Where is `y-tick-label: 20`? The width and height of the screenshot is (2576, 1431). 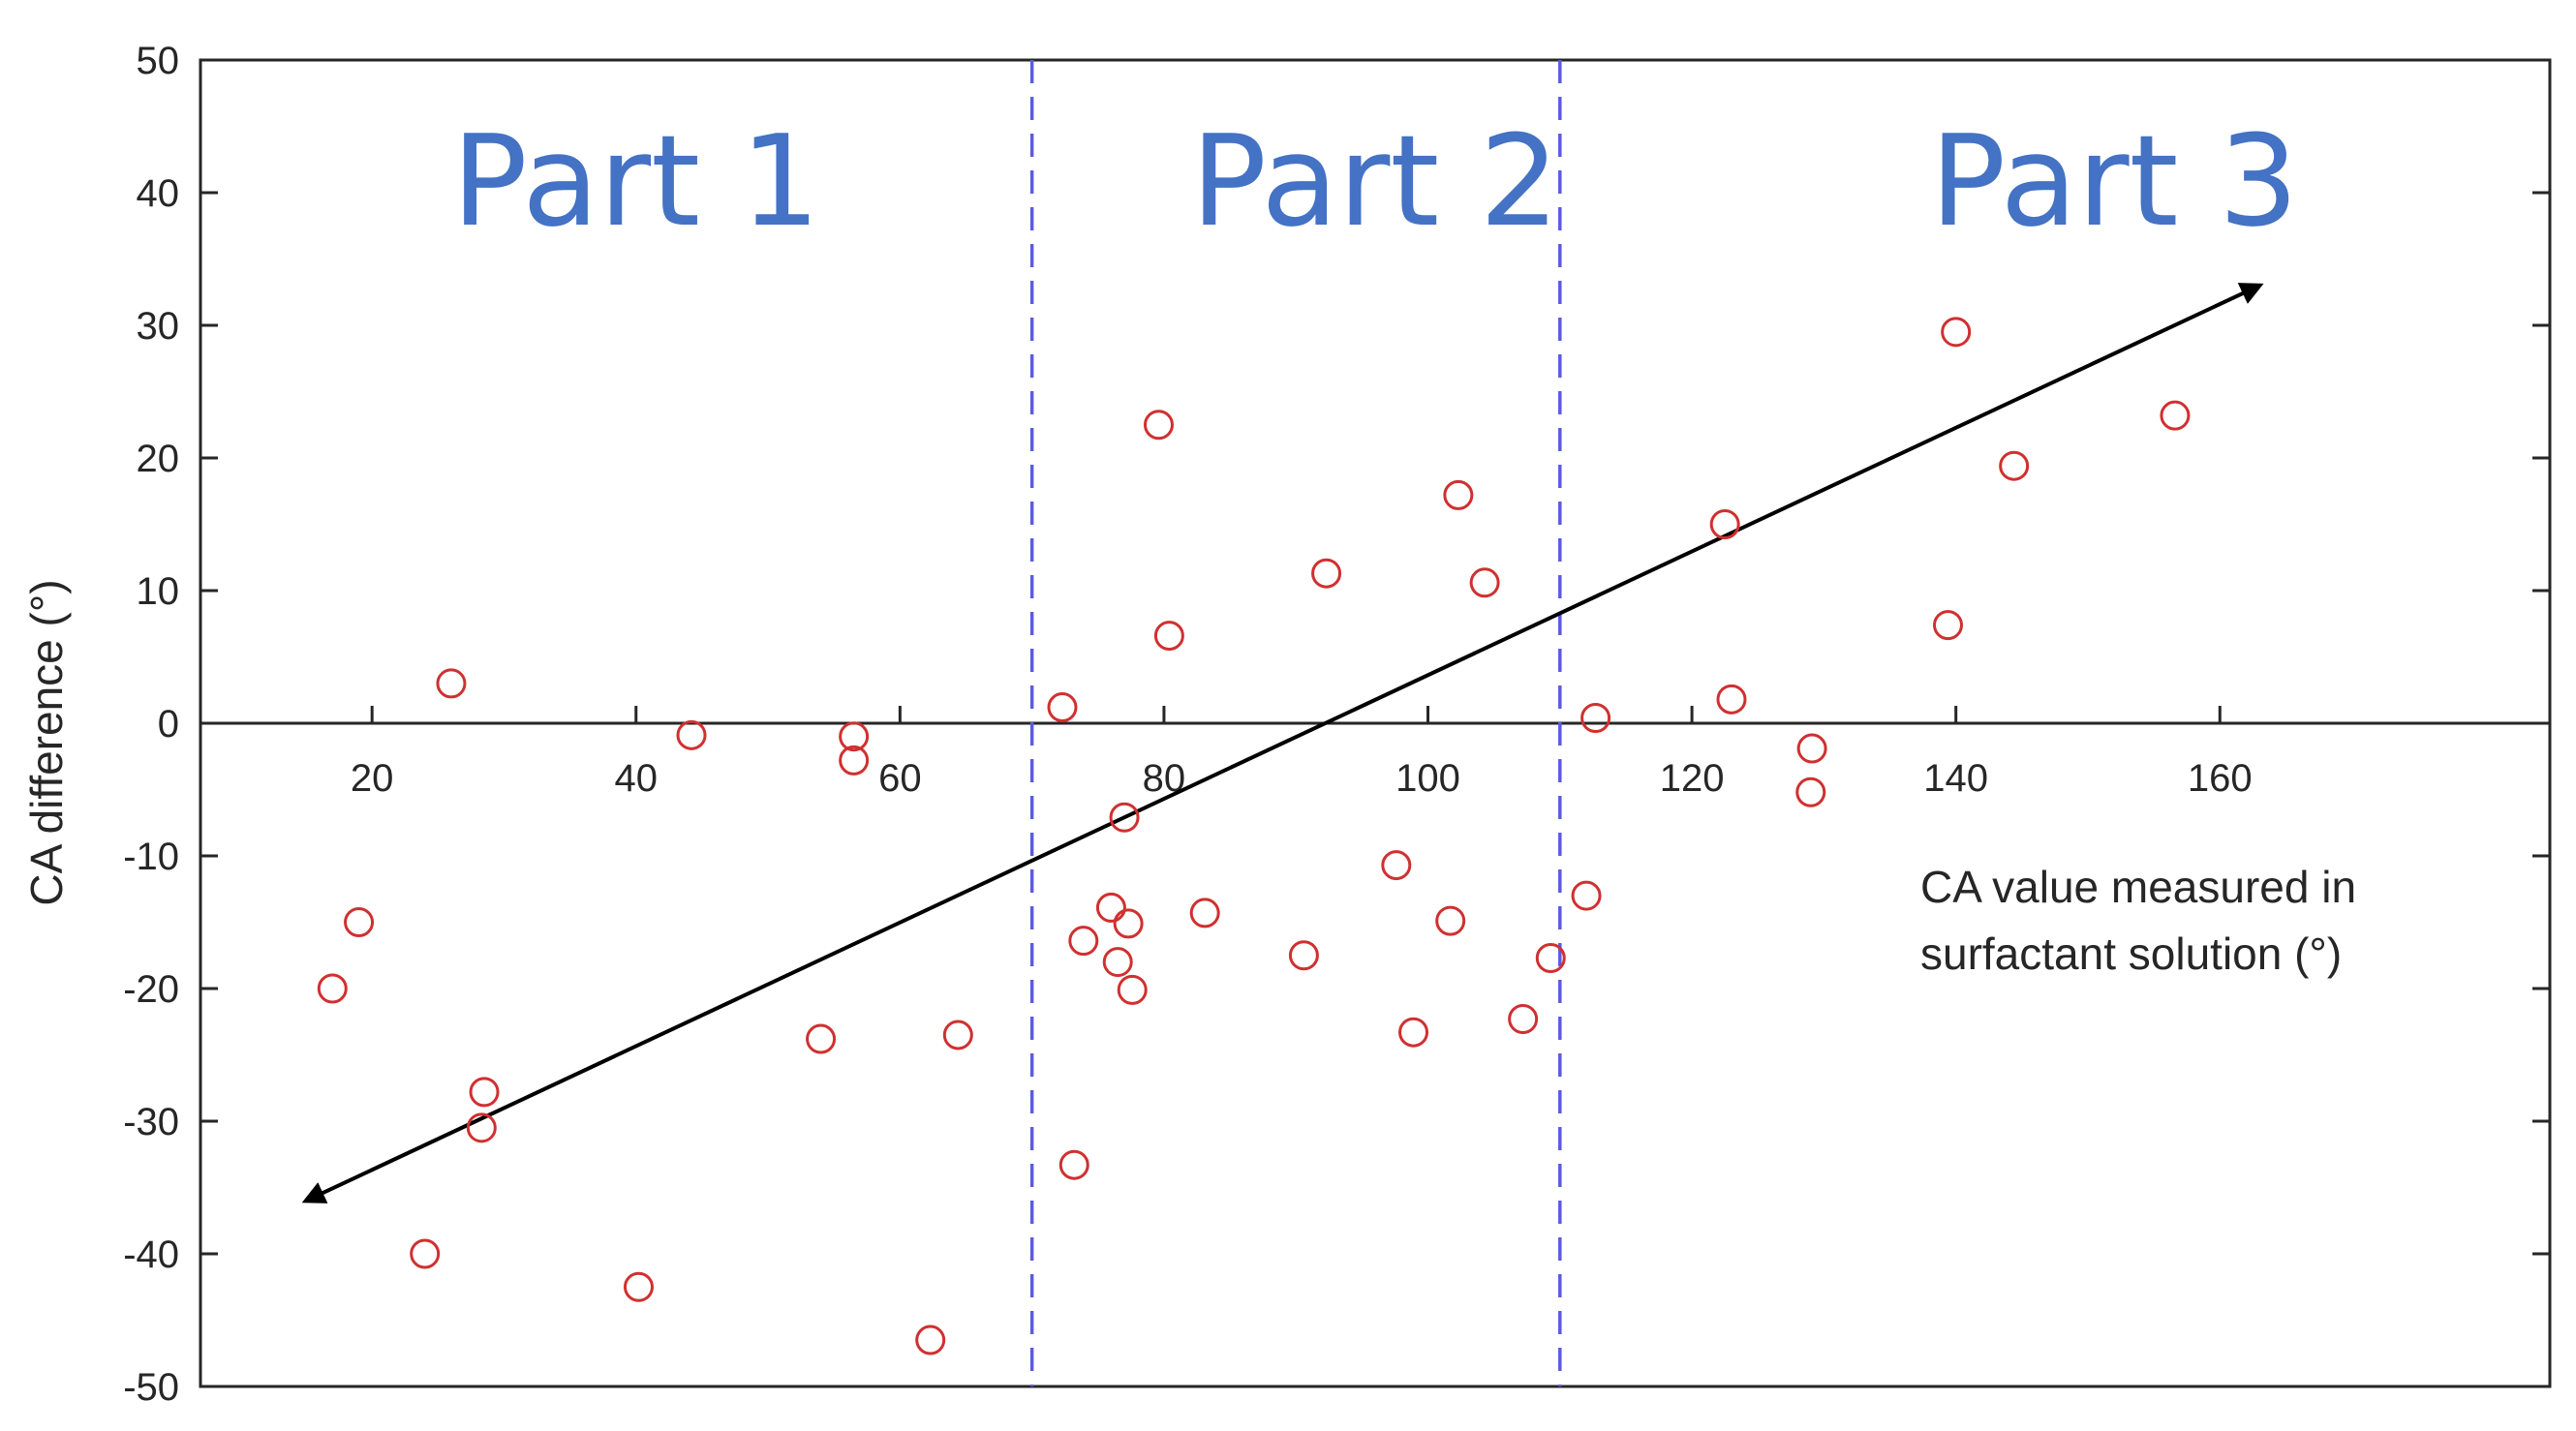 y-tick-label: 20 is located at coordinates (158, 459).